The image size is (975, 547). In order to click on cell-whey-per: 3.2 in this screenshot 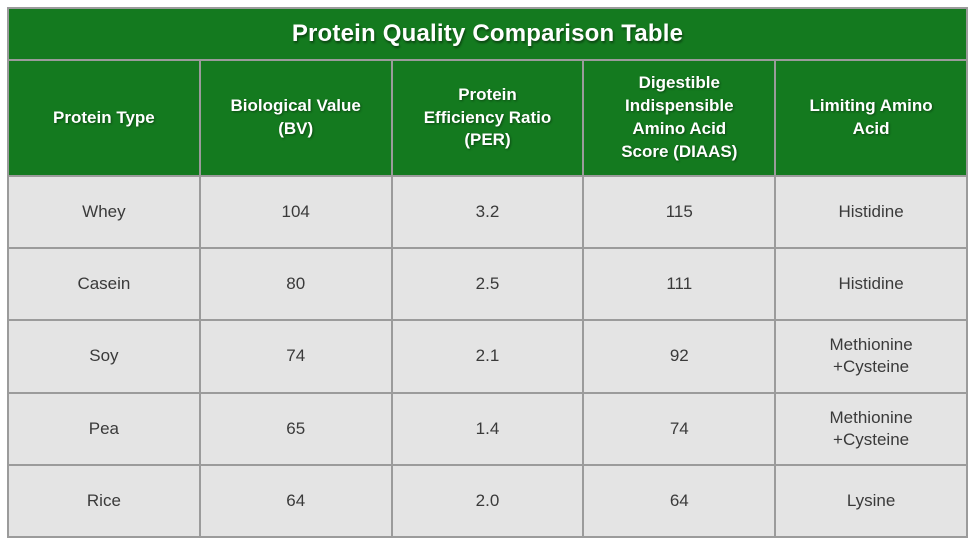, I will do `click(487, 212)`.